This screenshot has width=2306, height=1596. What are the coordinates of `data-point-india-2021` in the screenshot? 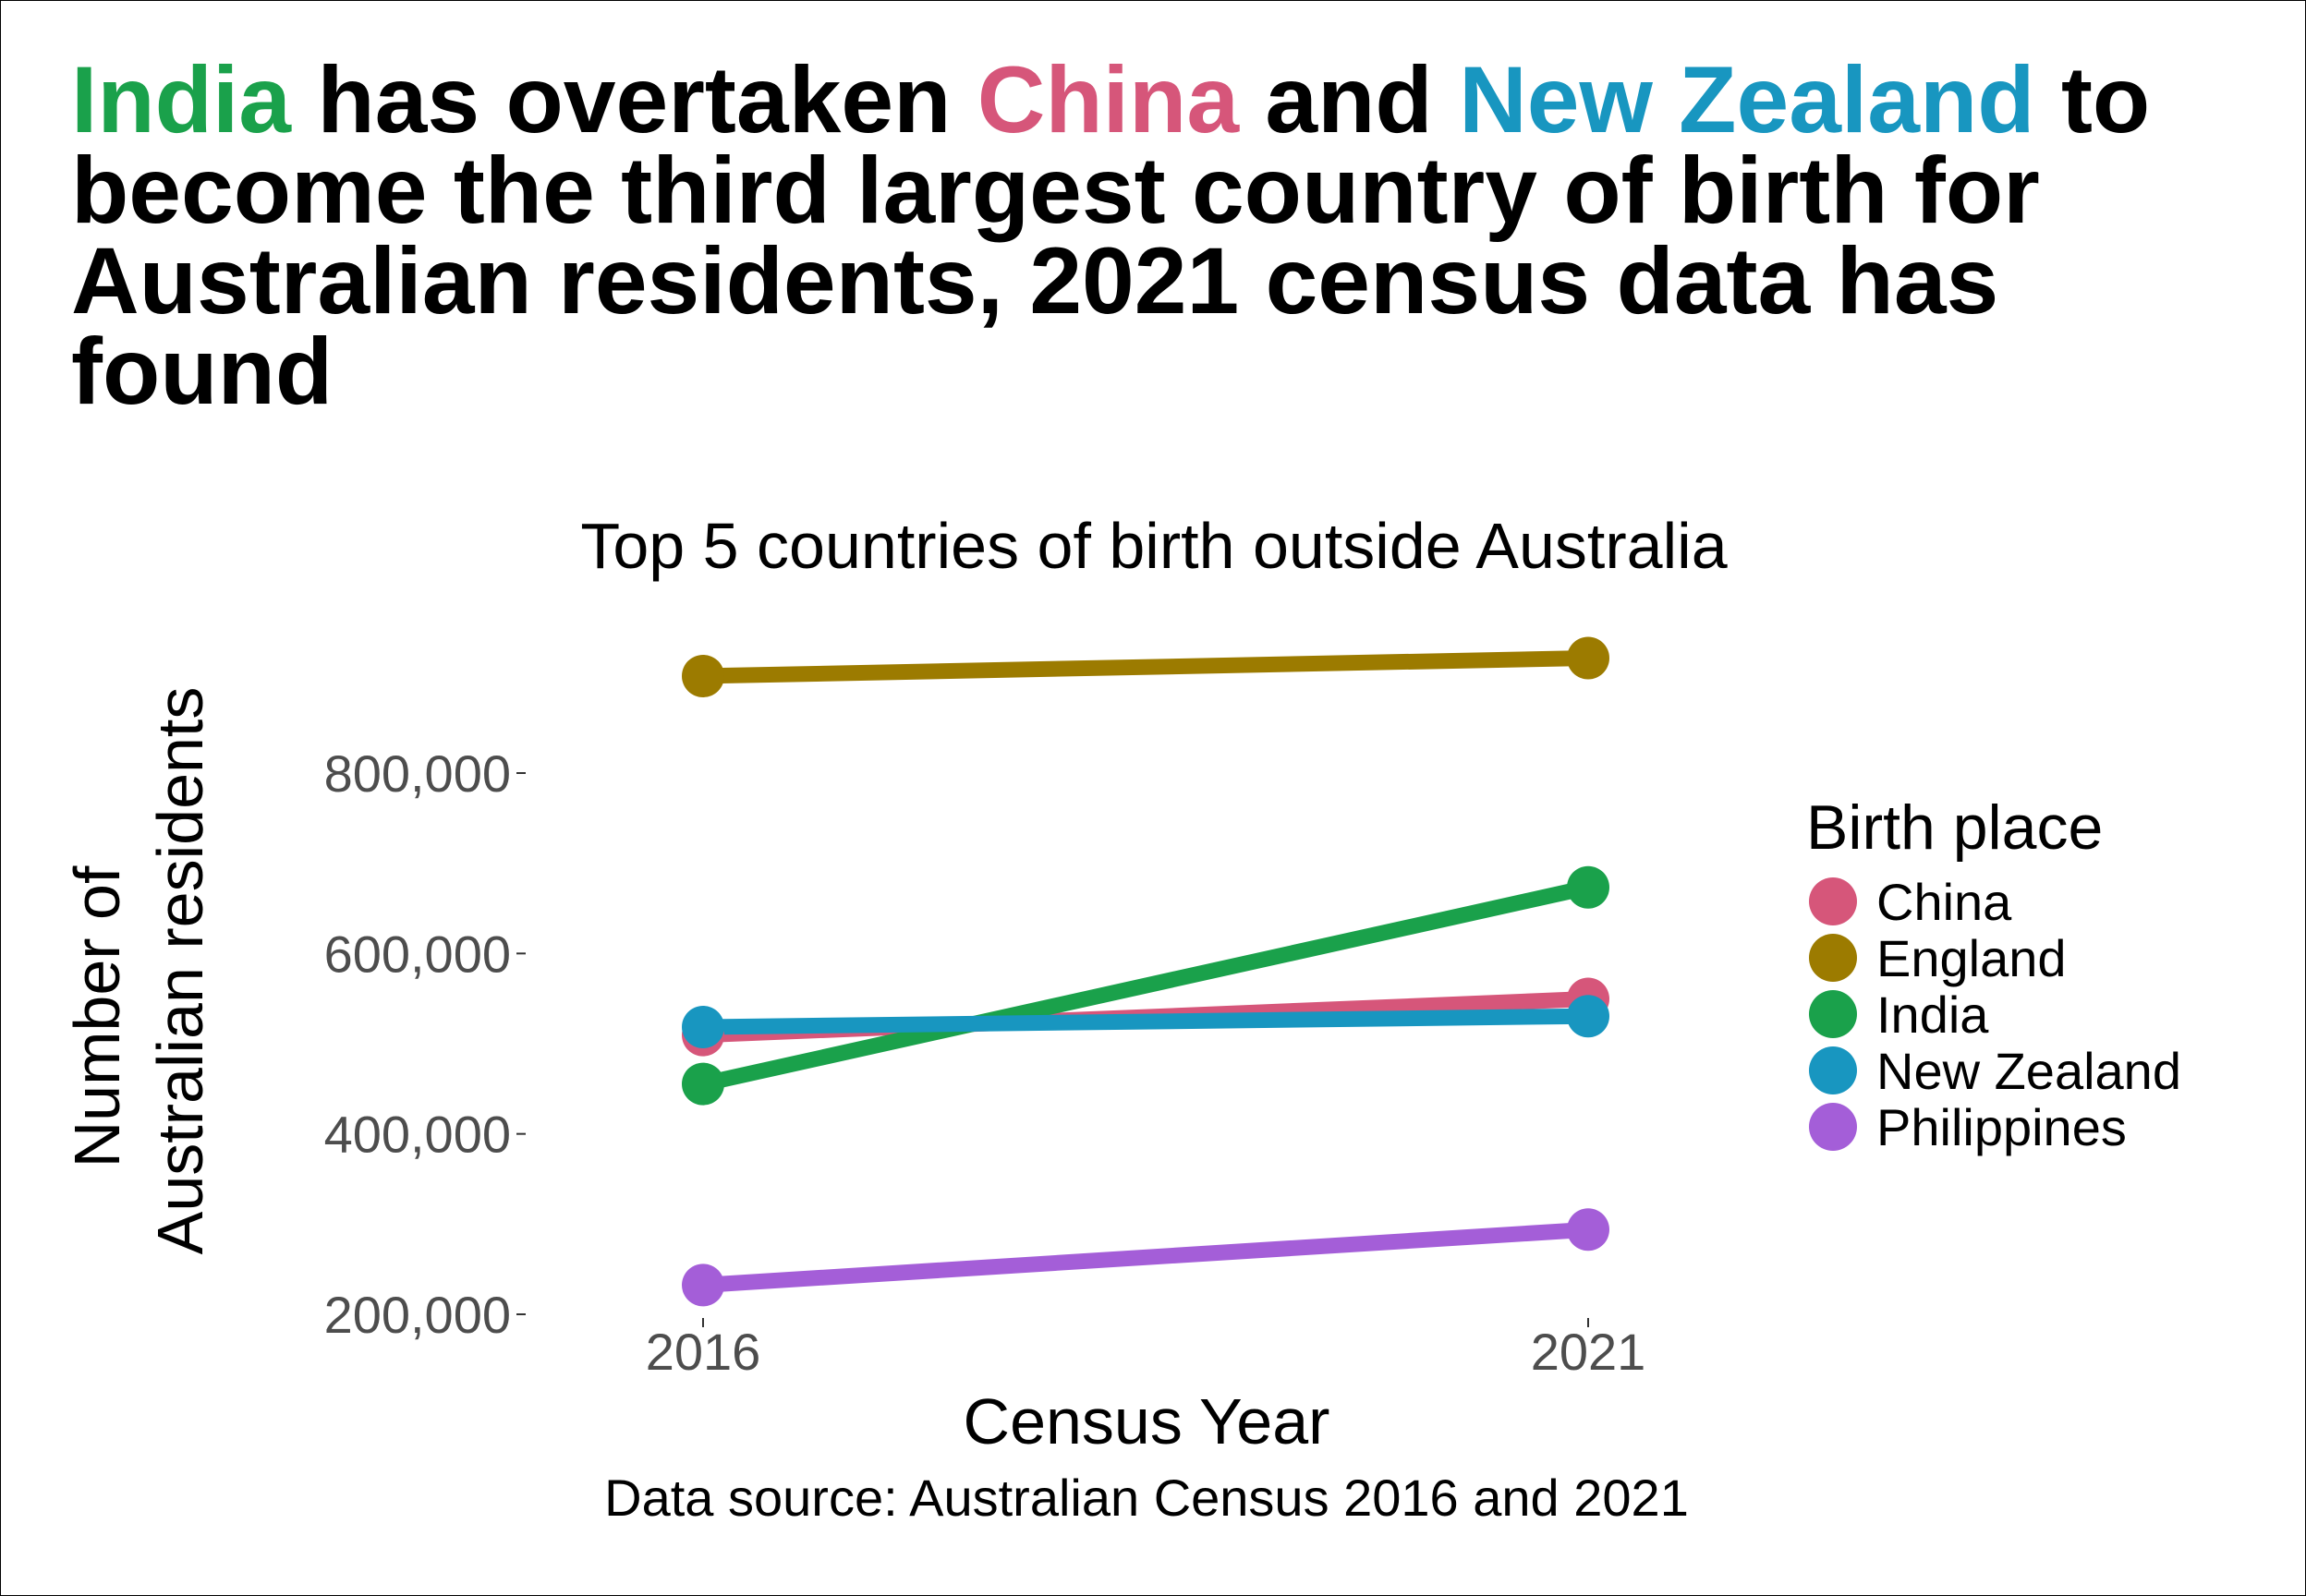 It's located at (1588, 887).